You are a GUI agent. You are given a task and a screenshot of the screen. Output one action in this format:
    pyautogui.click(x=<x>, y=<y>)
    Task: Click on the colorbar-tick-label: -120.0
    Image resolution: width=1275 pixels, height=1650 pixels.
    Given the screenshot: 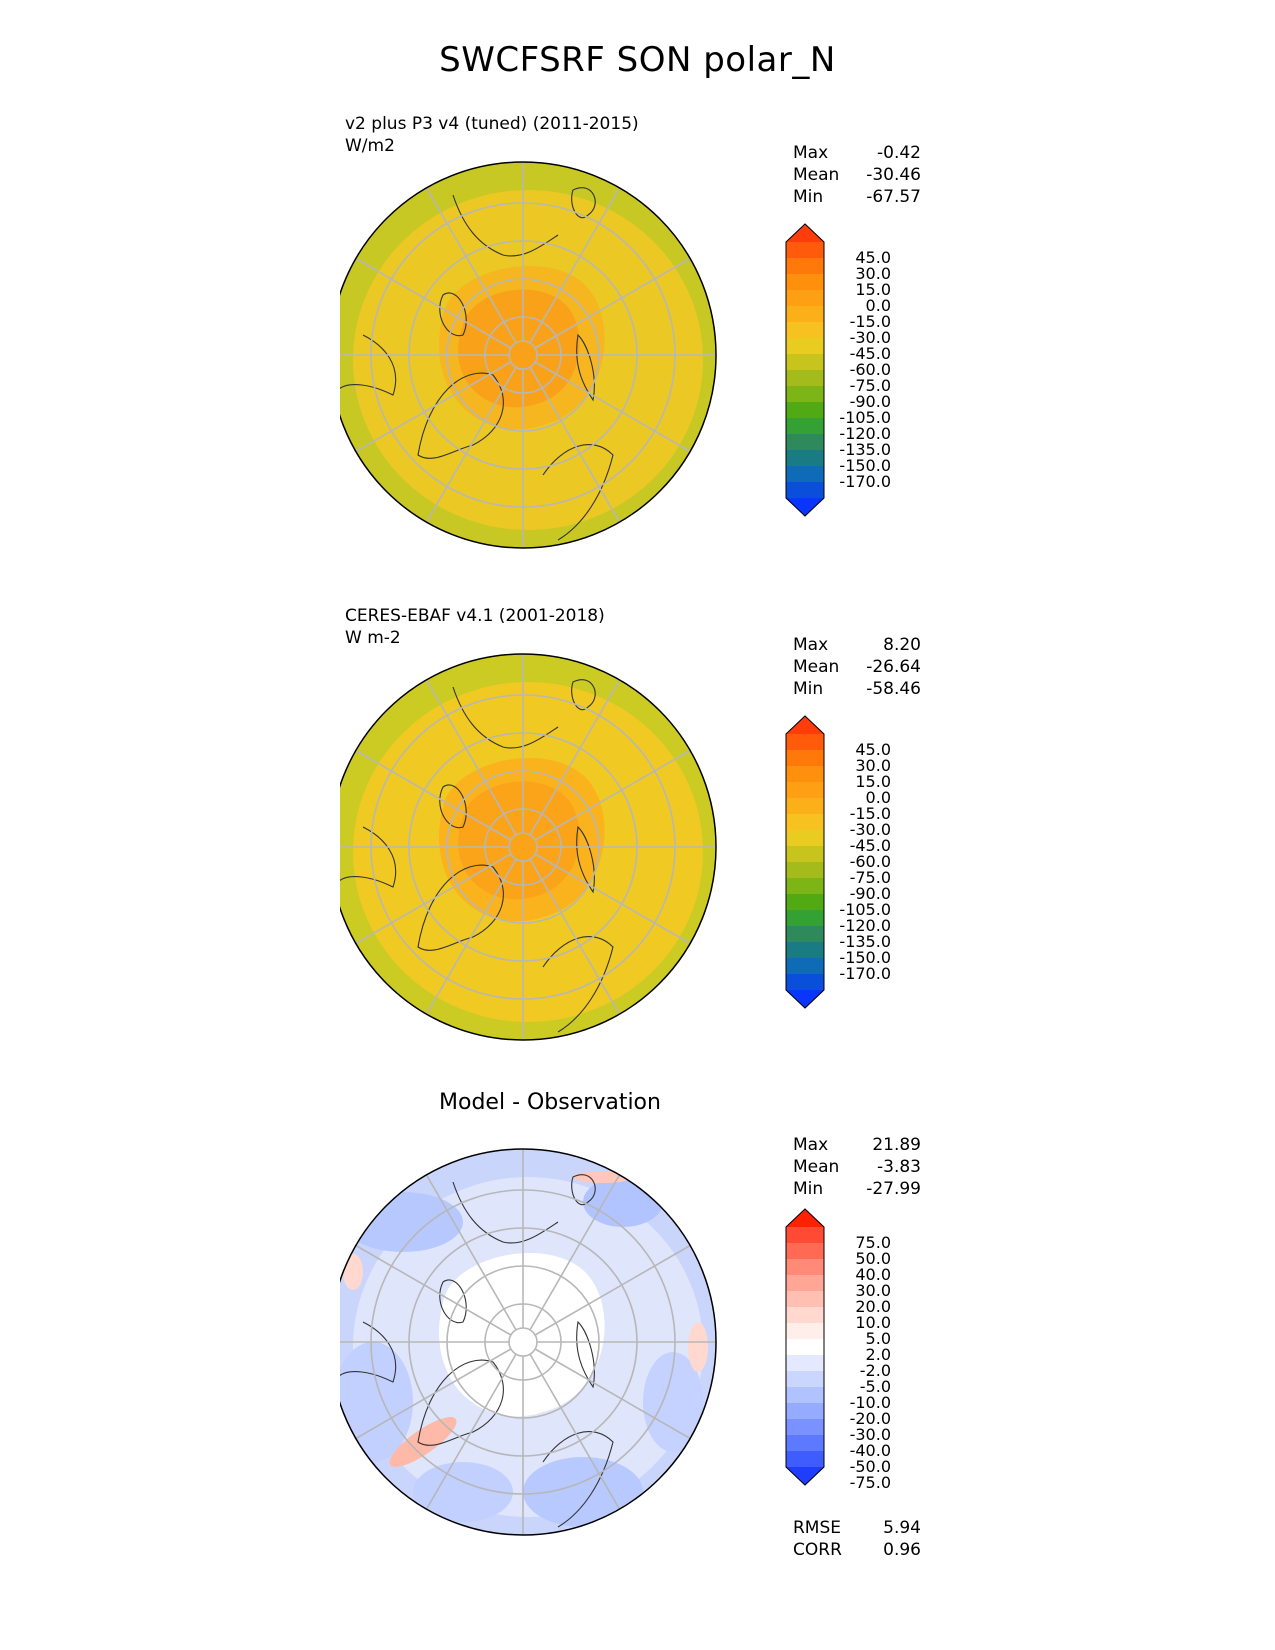 What is the action you would take?
    pyautogui.click(x=865, y=433)
    